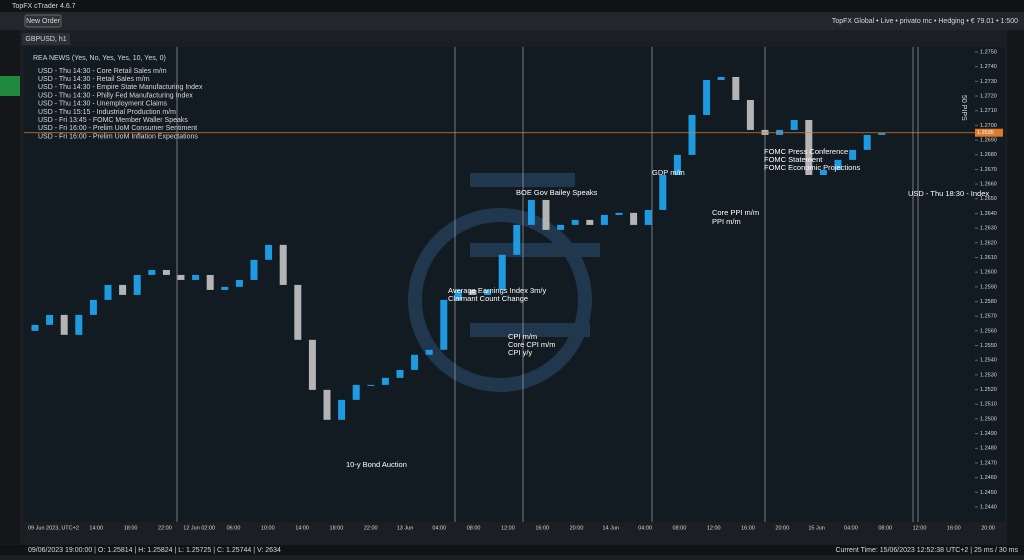 The width and height of the screenshot is (1024, 560). I want to click on x-tick-label: 12 Jun 02:00, so click(199, 528).